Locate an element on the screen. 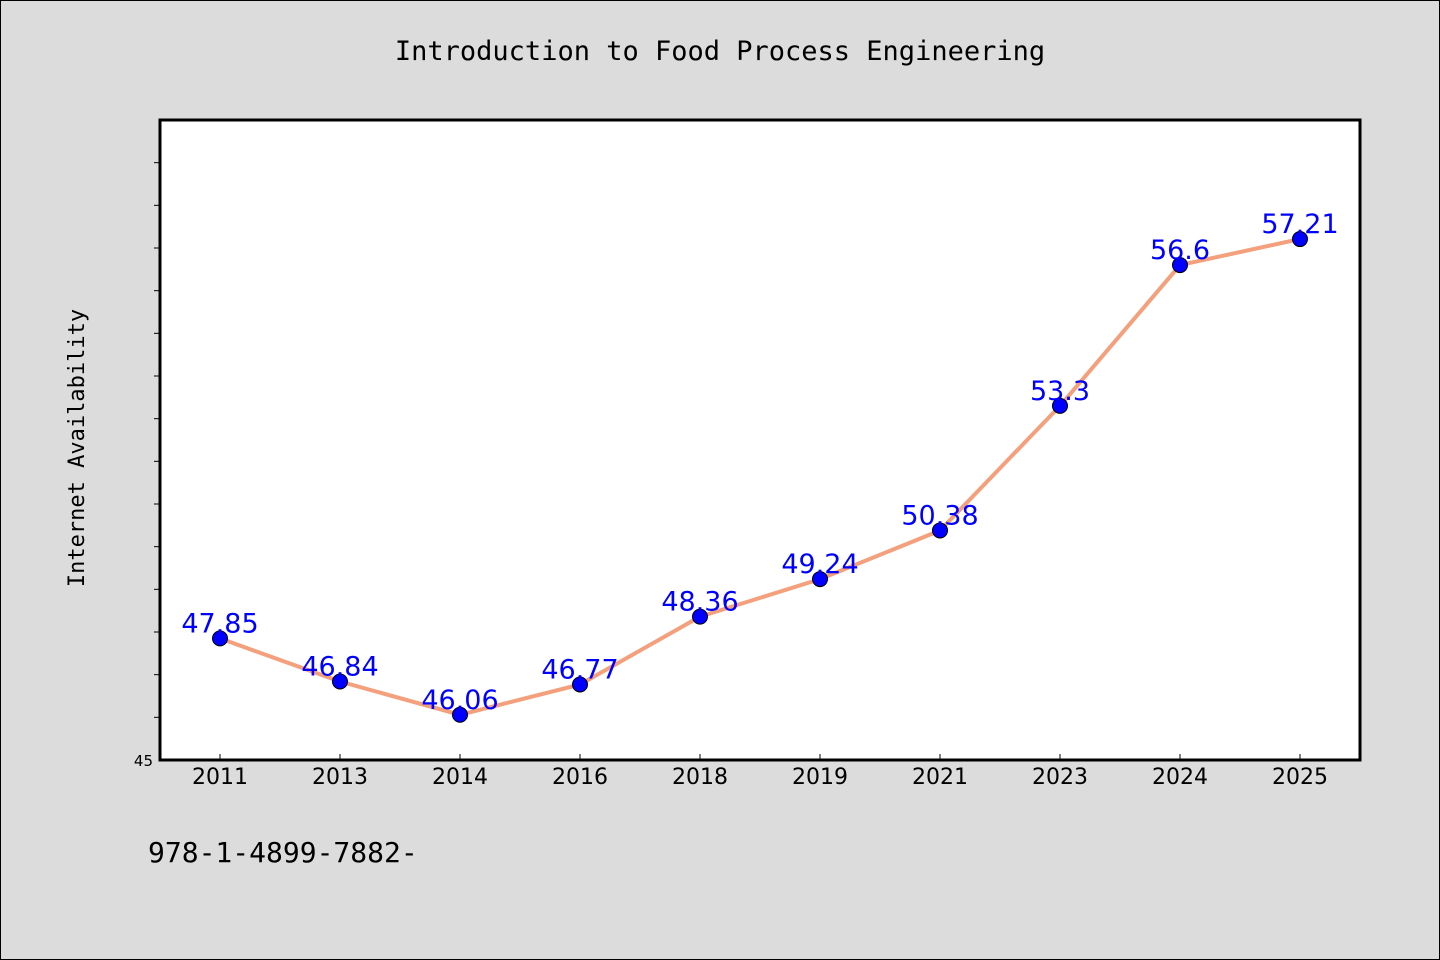 This screenshot has width=1440, height=960. x-tick-label: 2013 is located at coordinates (340, 777).